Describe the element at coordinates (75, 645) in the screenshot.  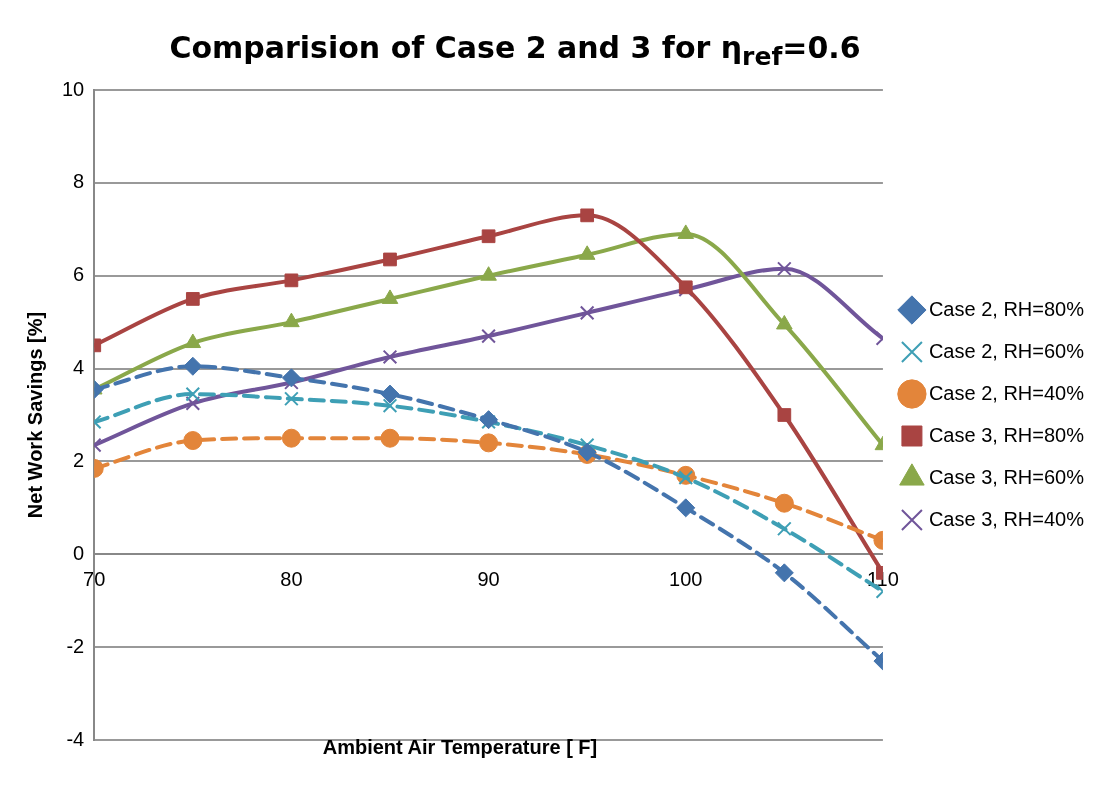
I see `y-tick-label: -2` at that location.